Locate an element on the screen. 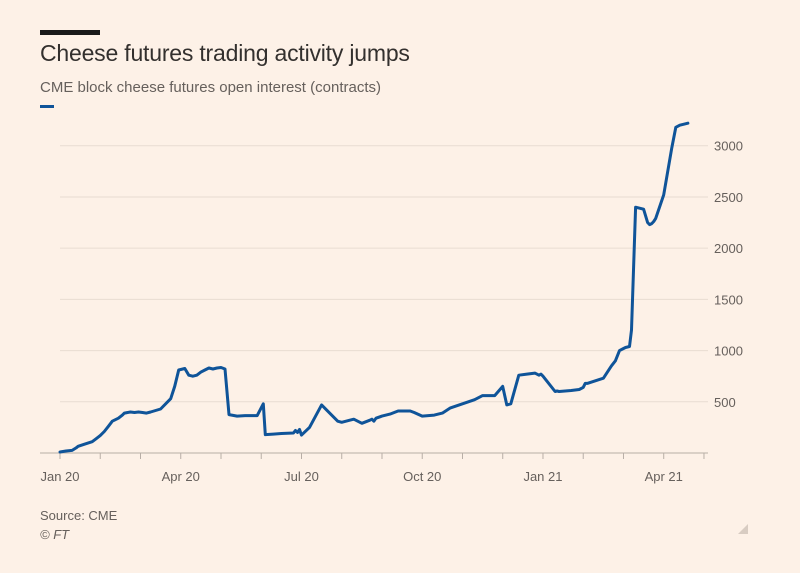 The height and width of the screenshot is (573, 800). resize-handle-icon is located at coordinates (743, 529).